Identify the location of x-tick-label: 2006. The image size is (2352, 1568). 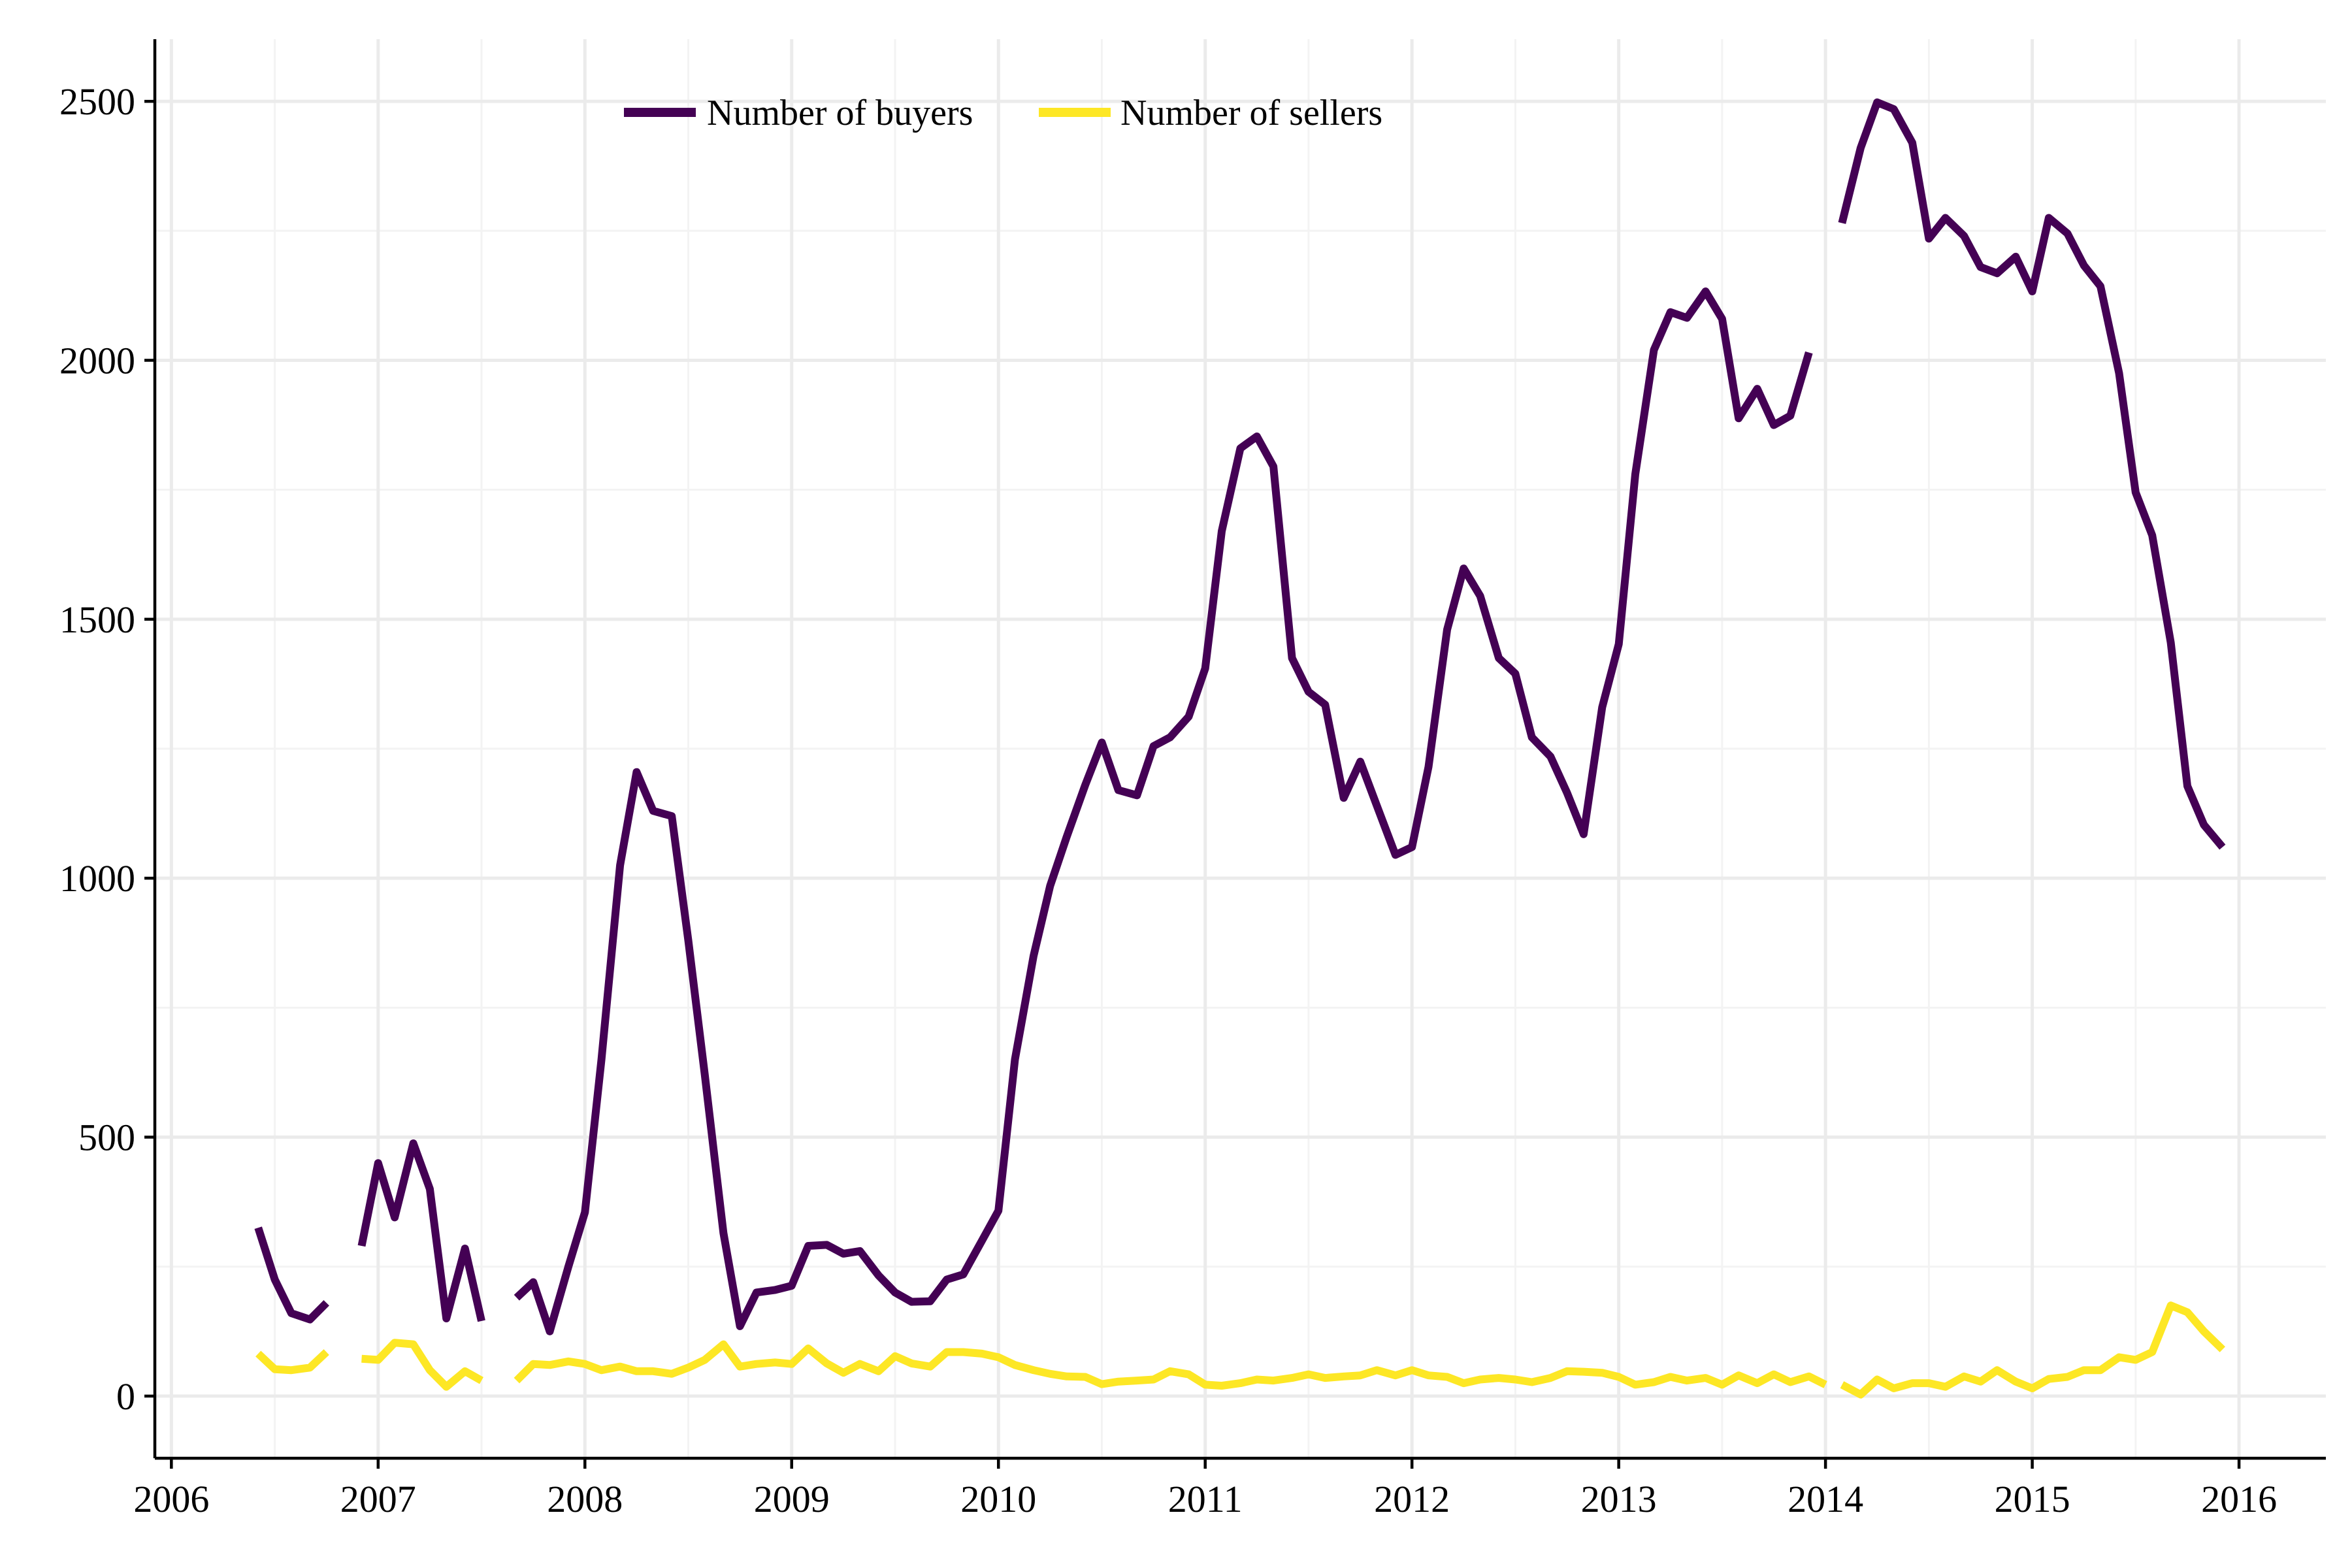
(171, 1499).